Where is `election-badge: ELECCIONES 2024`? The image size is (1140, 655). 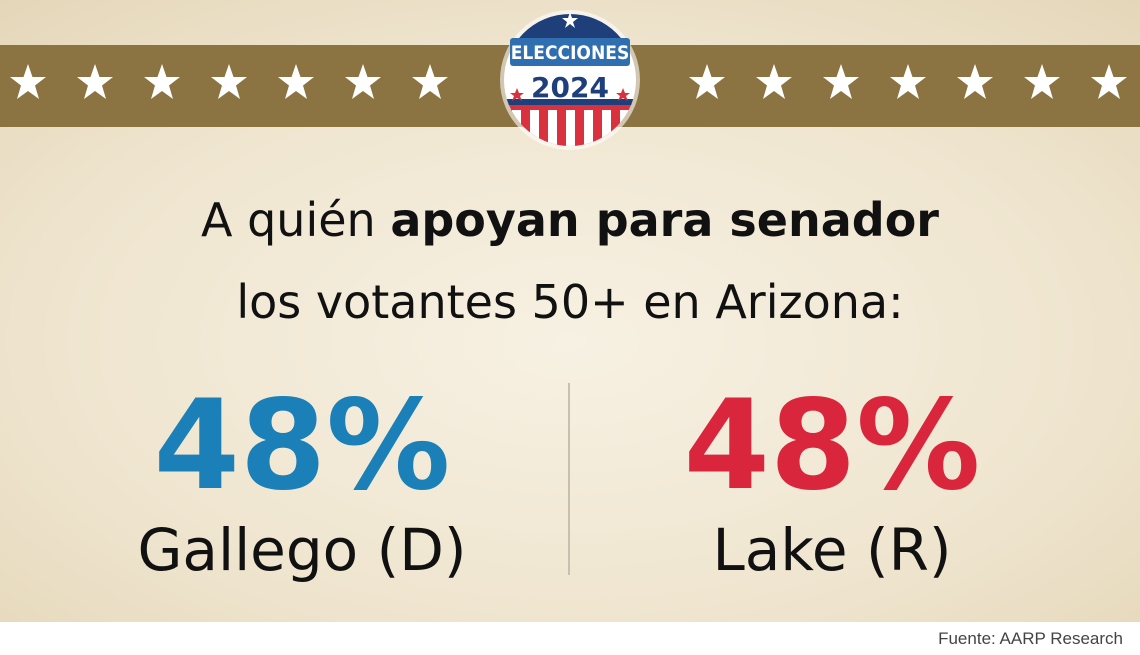
election-badge: ELECCIONES 2024 is located at coordinates (570, 80).